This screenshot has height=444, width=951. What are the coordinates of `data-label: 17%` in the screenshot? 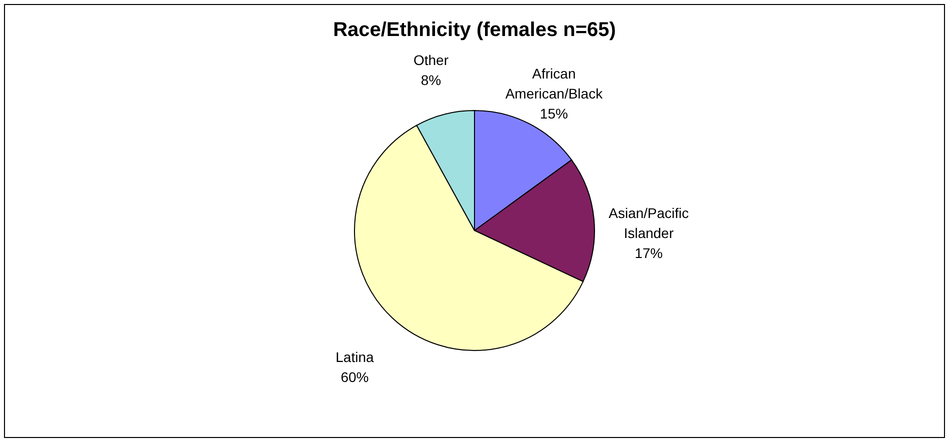 It's located at (648, 253).